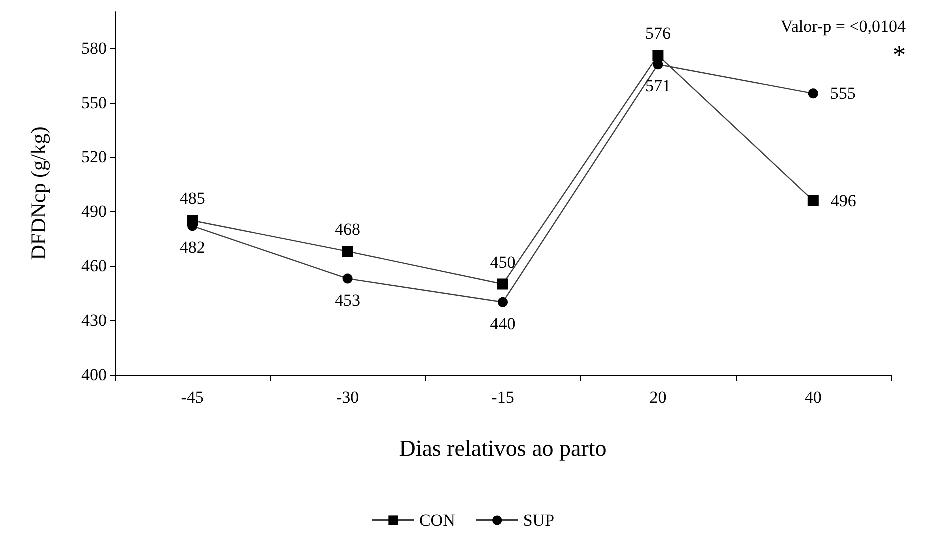 This screenshot has height=536, width=926. I want to click on data-label: 576, so click(658, 34).